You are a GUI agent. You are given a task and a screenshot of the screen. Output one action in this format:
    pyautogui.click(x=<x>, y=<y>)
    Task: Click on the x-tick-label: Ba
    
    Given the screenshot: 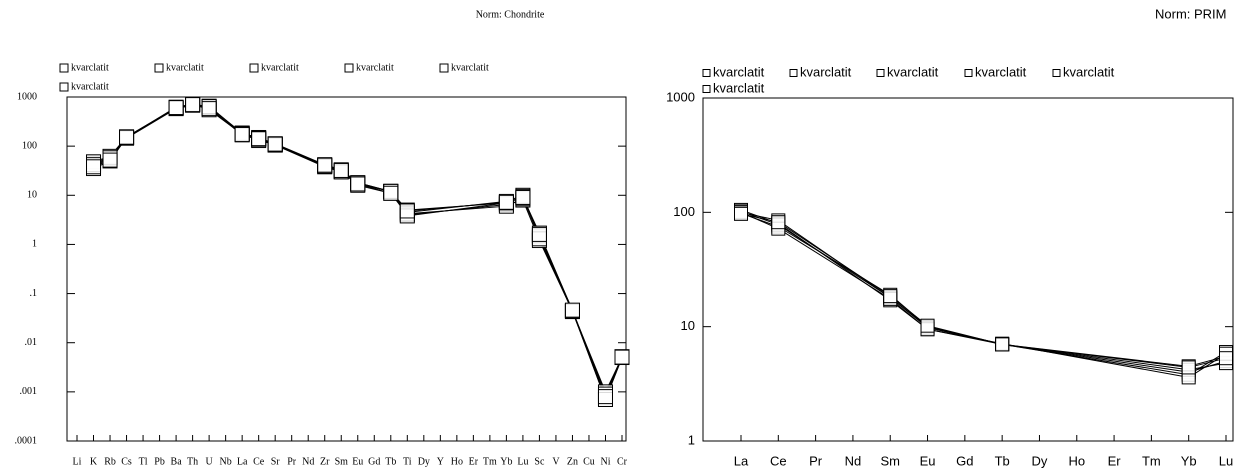 What is the action you would take?
    pyautogui.click(x=177, y=461)
    